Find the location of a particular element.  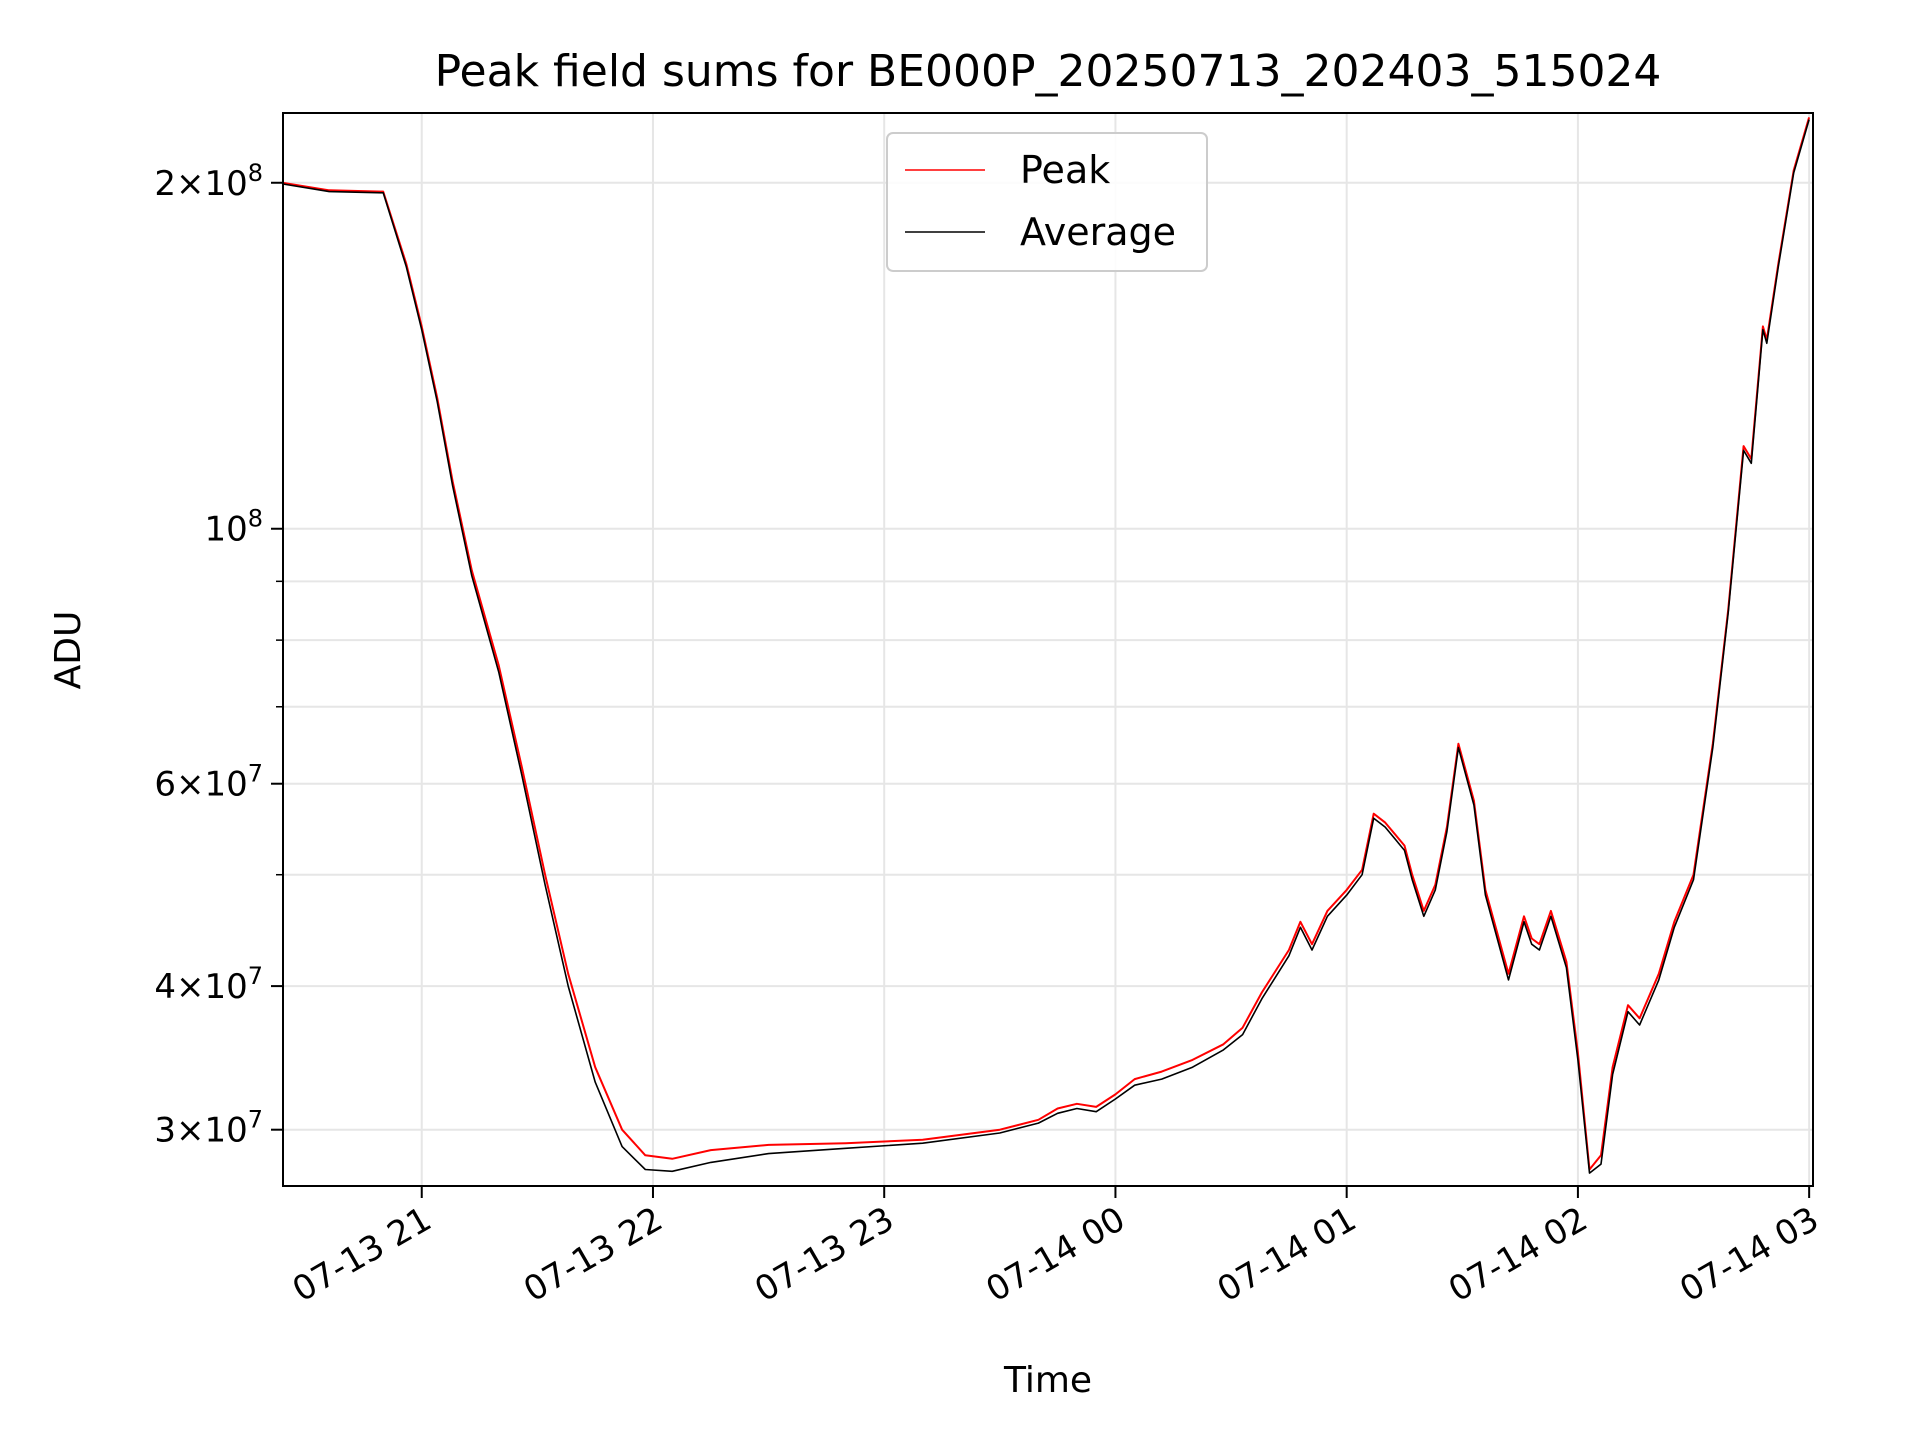

y-tick-label: 6×107 is located at coordinates (208, 782).